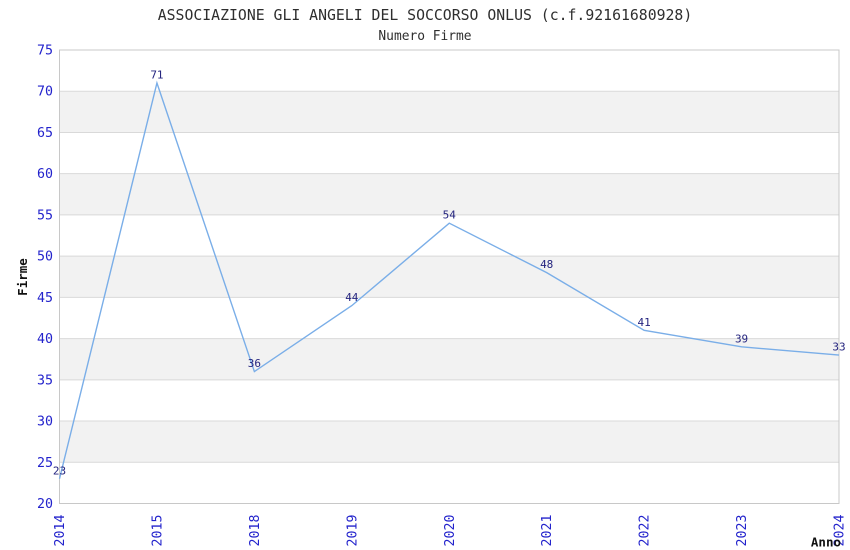 This screenshot has width=850, height=550. I want to click on y-tick-label: 35, so click(45, 380).